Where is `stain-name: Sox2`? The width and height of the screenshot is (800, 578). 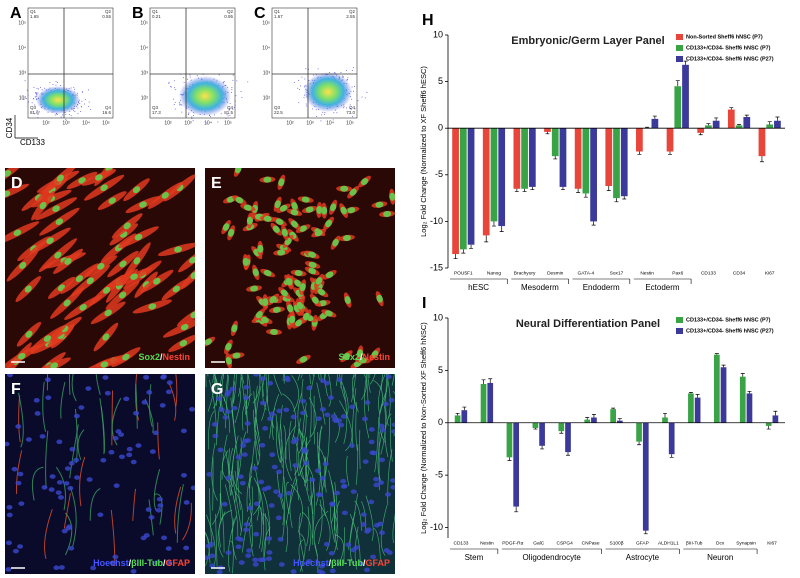 stain-name: Sox2 is located at coordinates (349, 357).